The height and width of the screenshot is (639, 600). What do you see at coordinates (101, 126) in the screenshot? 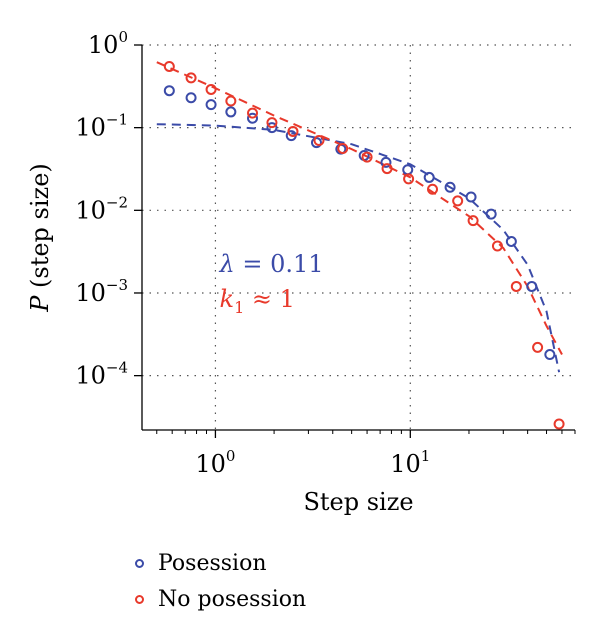
I see `y-tick-label: 10⁻¹` at bounding box center [101, 126].